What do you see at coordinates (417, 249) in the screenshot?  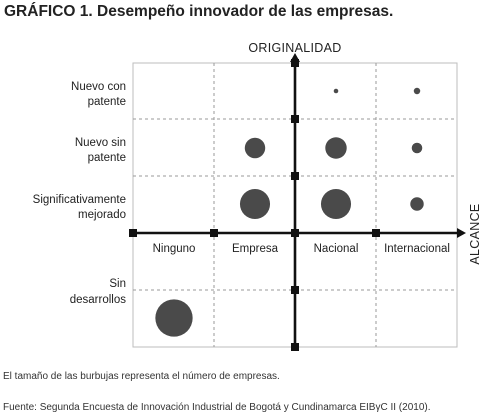 I see `x-tick-label: Internacional` at bounding box center [417, 249].